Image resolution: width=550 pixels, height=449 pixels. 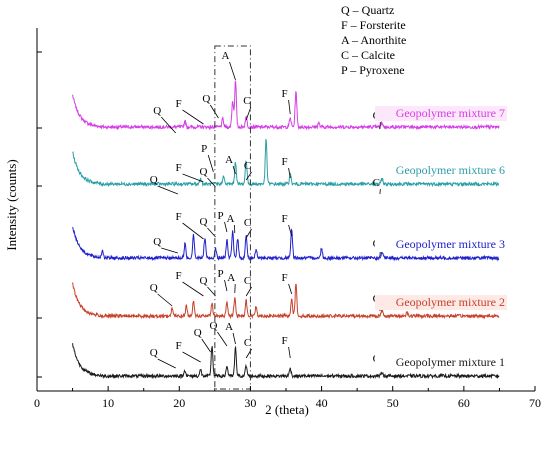 I want to click on legend-entry: F – Forsterite, so click(x=373, y=25).